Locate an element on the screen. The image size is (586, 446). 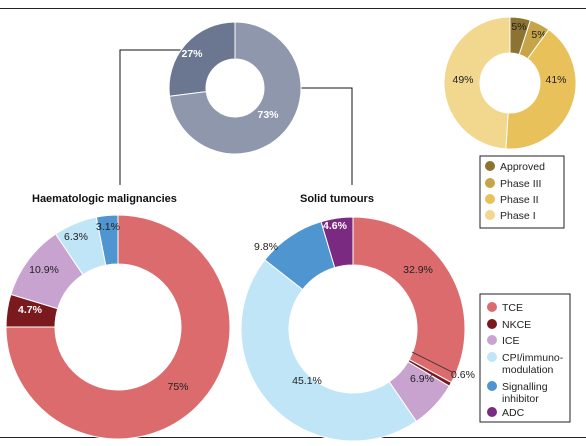
legend-label-signalling: Signalling is located at coordinates (525, 387).